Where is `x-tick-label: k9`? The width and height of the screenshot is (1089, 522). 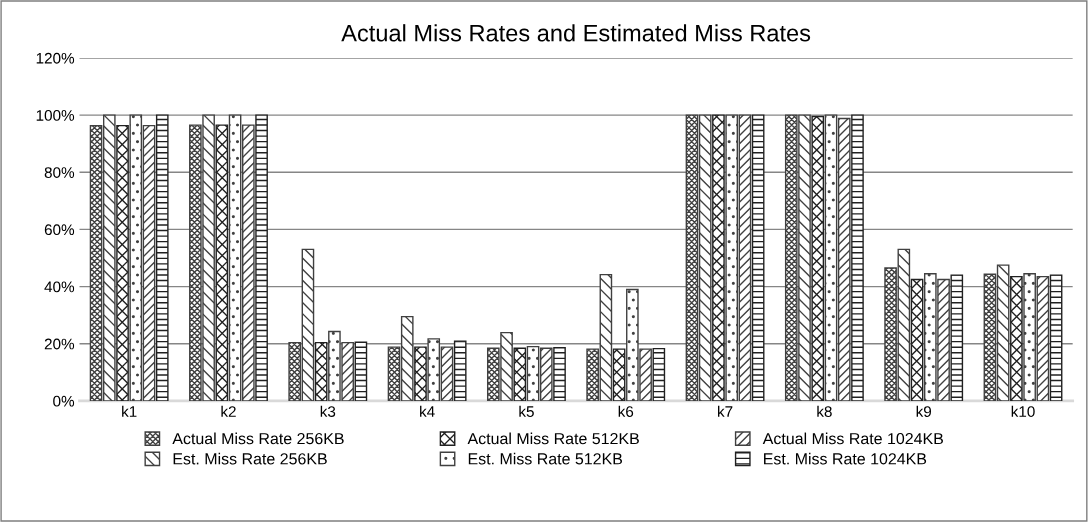 x-tick-label: k9 is located at coordinates (924, 411).